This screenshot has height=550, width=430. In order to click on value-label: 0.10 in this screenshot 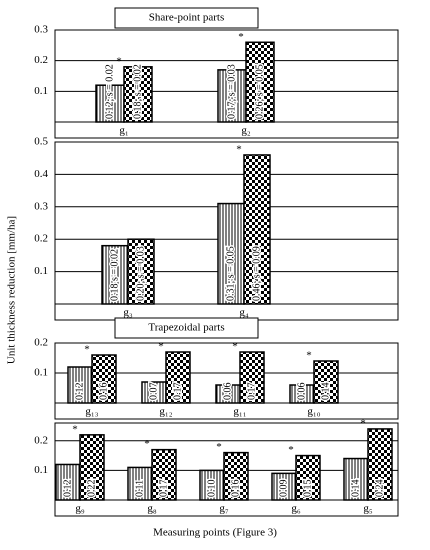, I will do `click(211, 489)`.